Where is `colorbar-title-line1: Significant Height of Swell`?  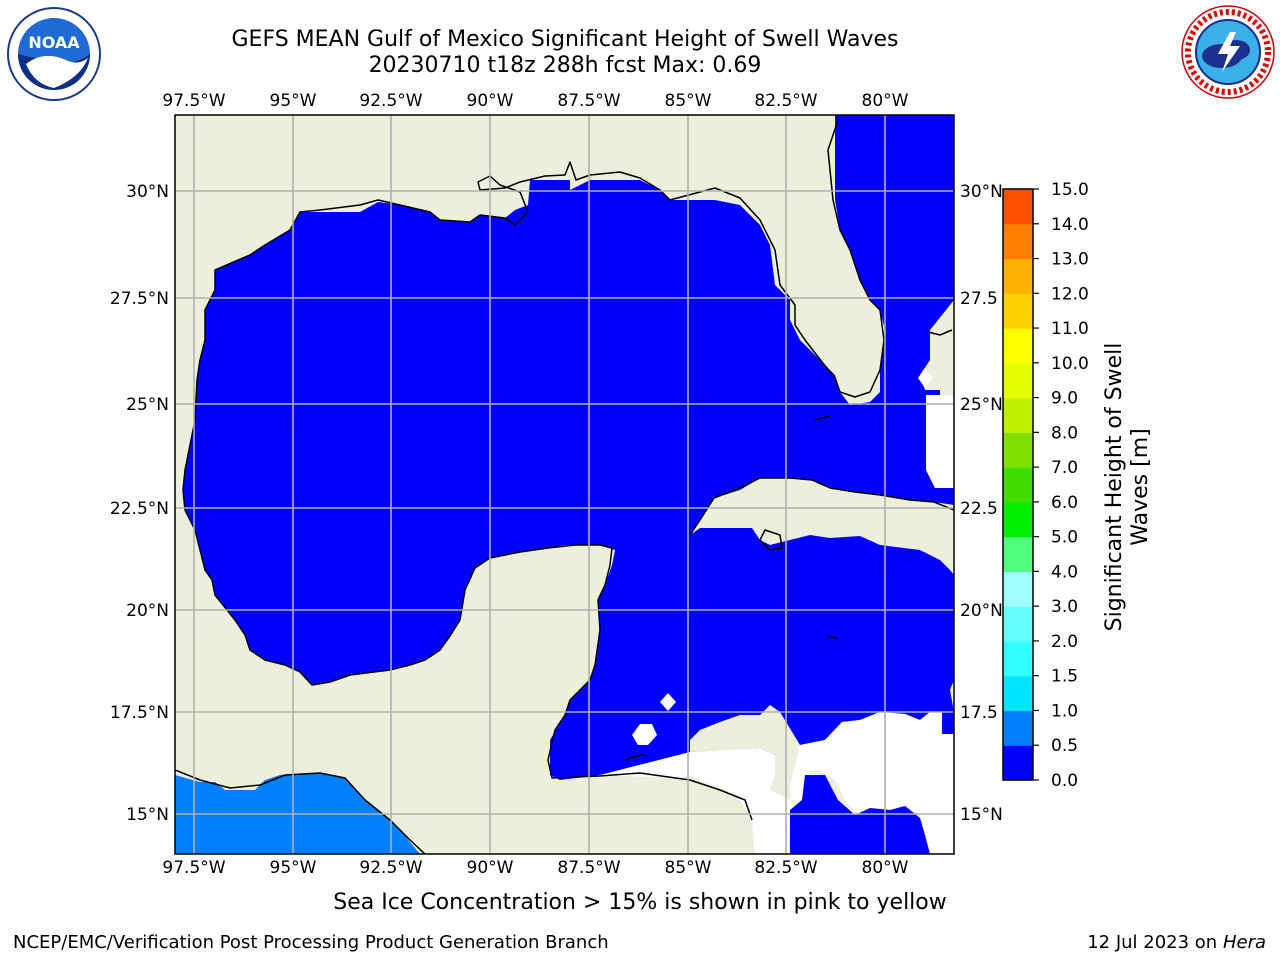
colorbar-title-line1: Significant Height of Swell is located at coordinates (1114, 487).